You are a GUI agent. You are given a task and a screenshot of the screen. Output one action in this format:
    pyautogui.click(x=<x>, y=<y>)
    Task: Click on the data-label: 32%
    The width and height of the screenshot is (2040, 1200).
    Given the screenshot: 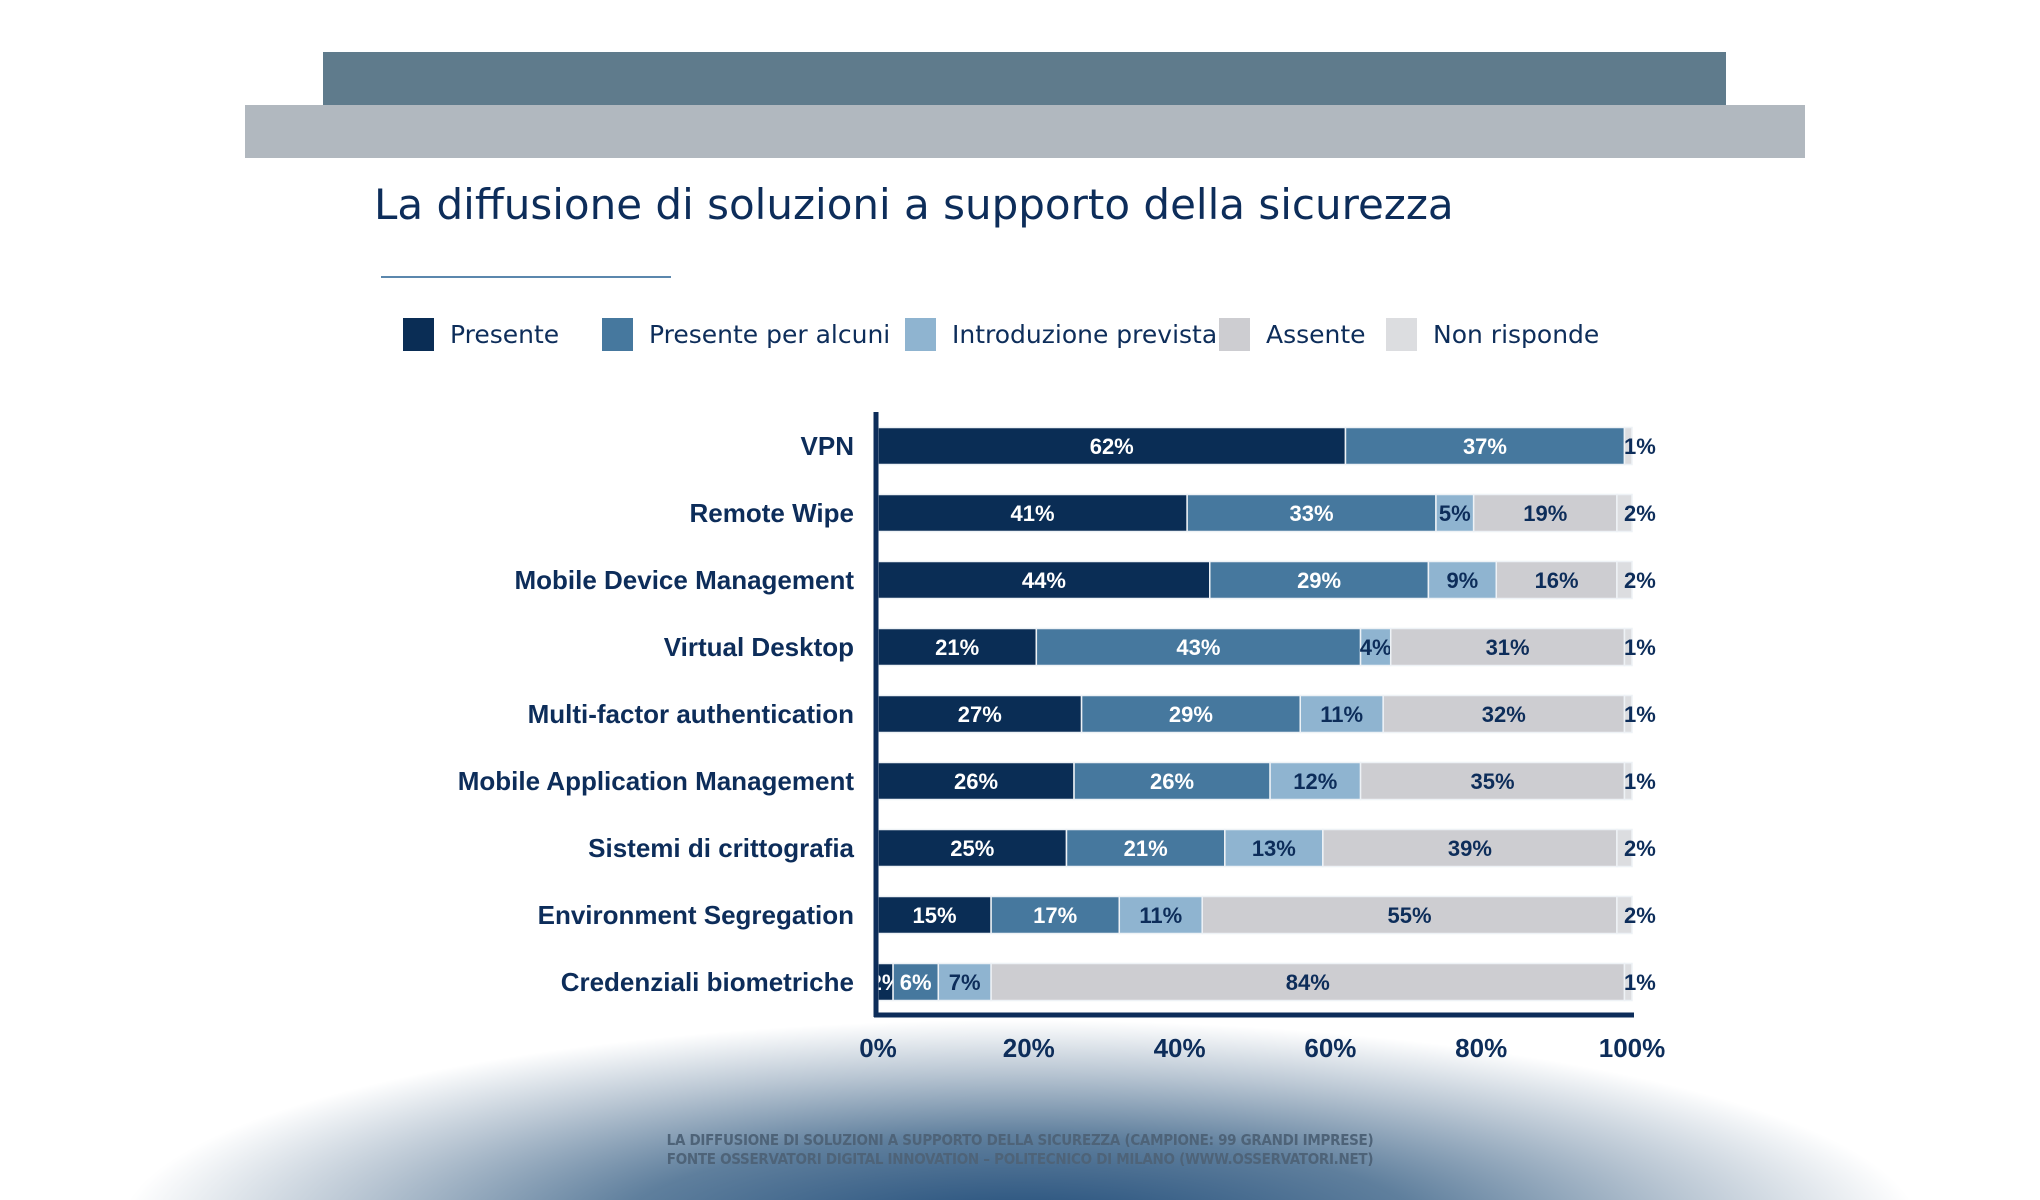 What is the action you would take?
    pyautogui.click(x=1504, y=714)
    